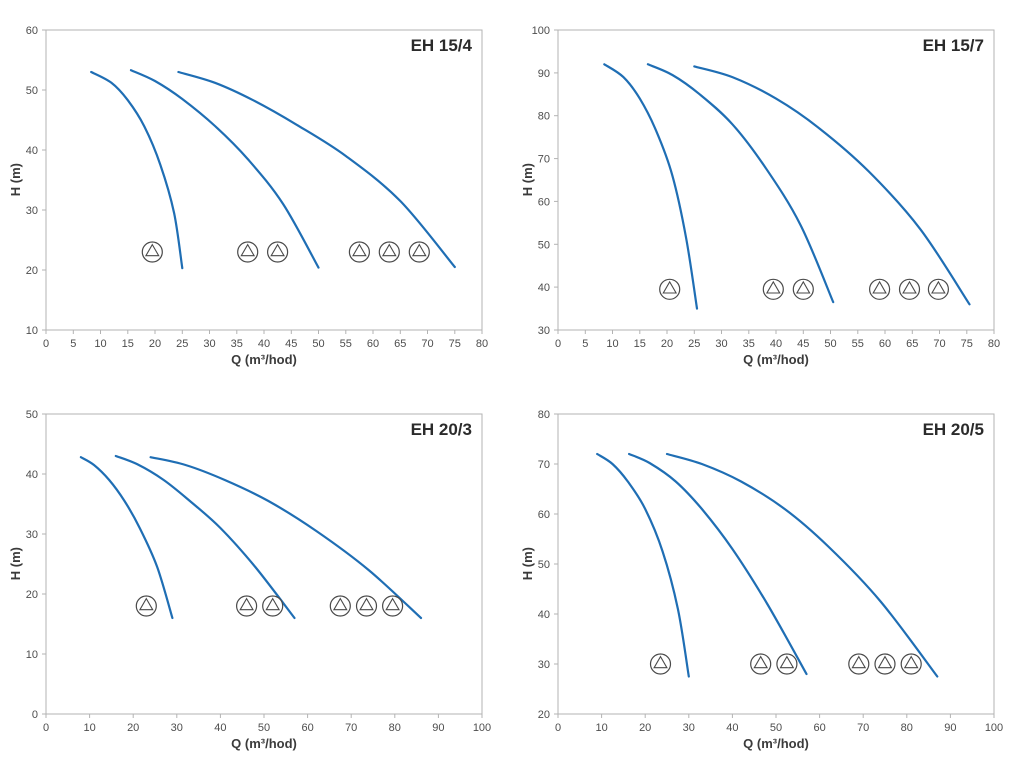 The image size is (1024, 768). I want to click on y-tick-label: 0, so click(35, 715).